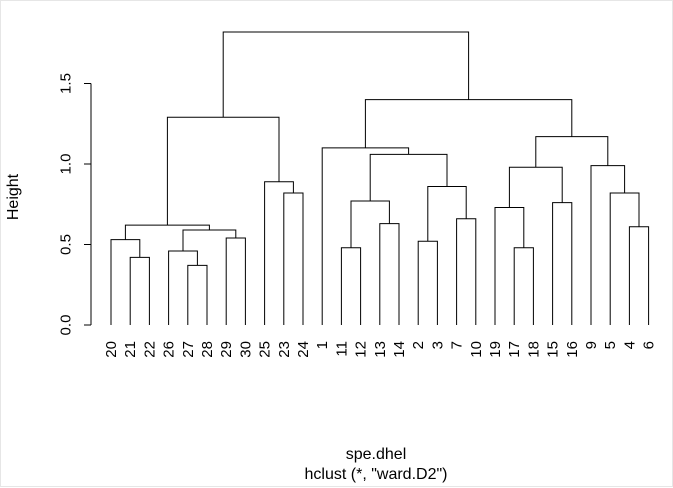  Describe the element at coordinates (245, 349) in the screenshot. I see `leaf-label: 30` at that location.